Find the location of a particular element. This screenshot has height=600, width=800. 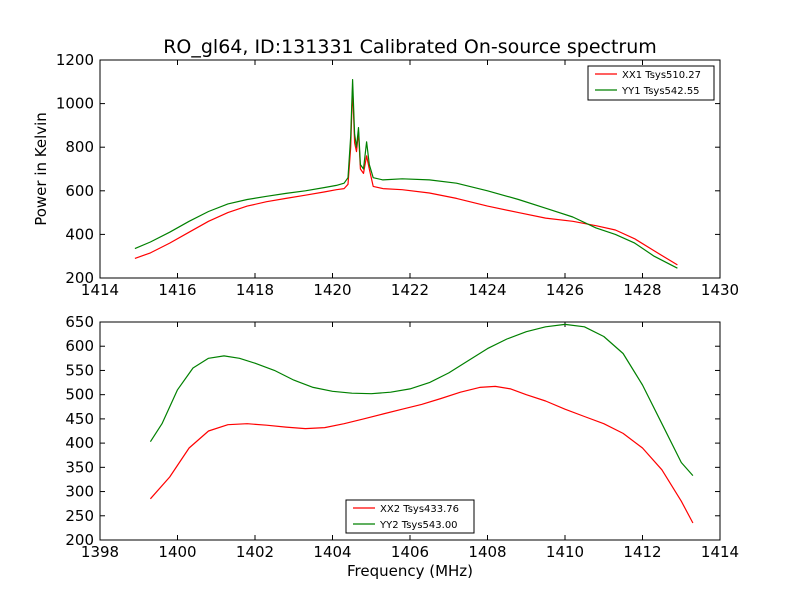

x-tick-label: 1430 is located at coordinates (720, 290).